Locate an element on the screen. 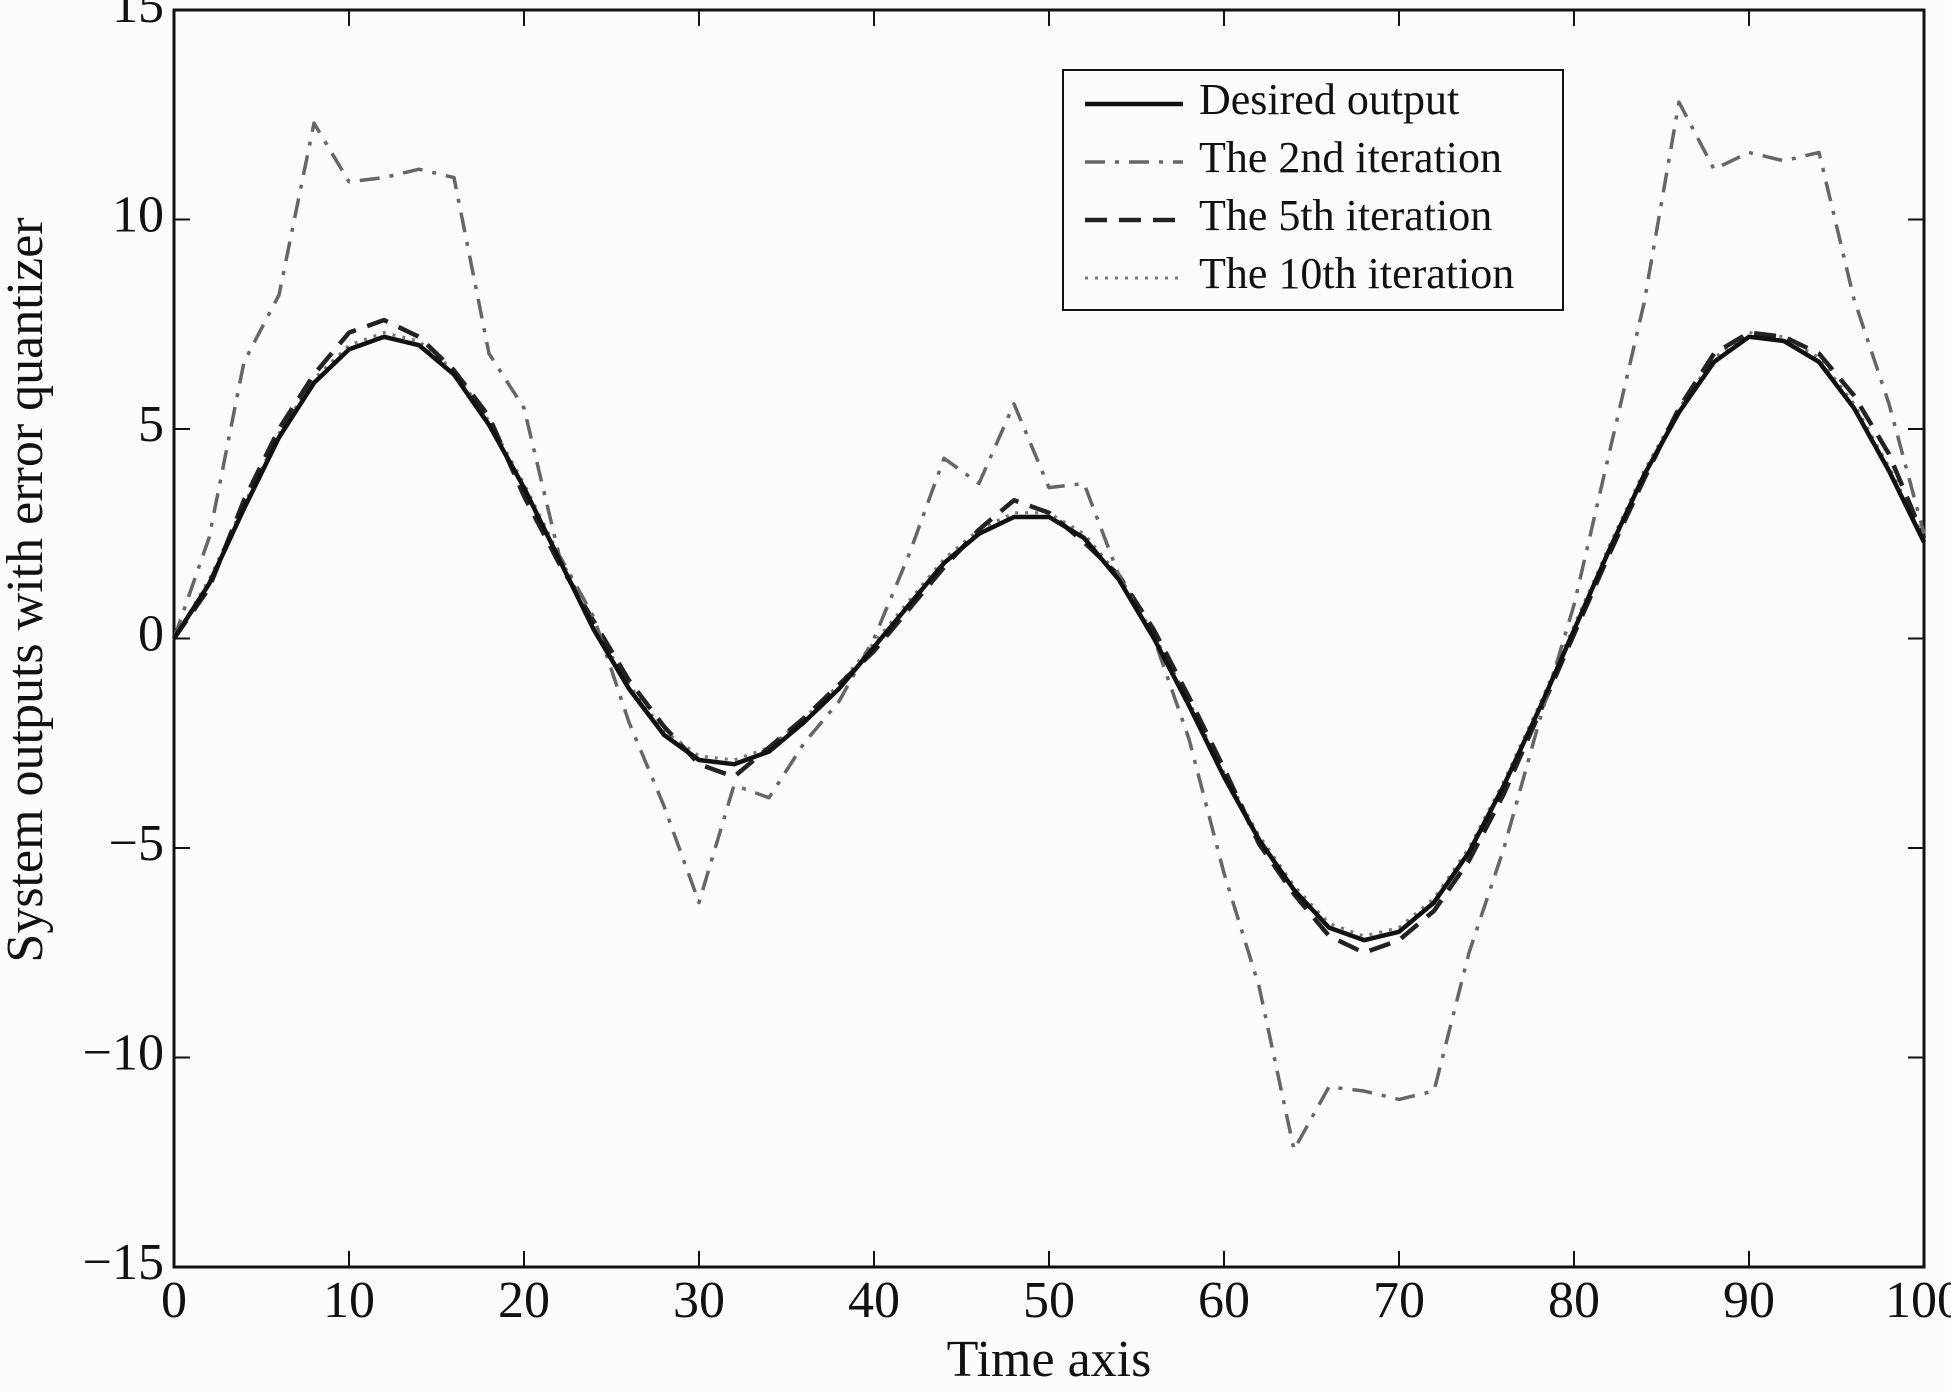 The height and width of the screenshot is (1392, 1951). y-tick-label: −15 is located at coordinates (123, 1262).